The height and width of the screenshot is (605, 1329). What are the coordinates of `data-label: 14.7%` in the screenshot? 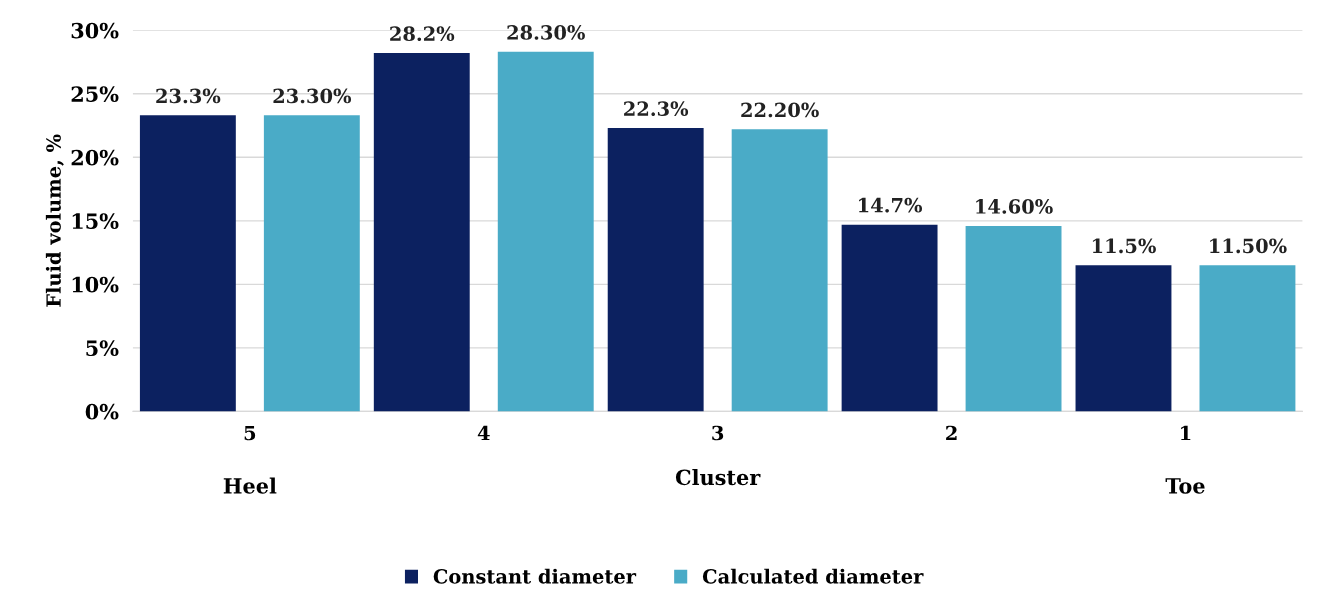 It's located at (891, 205).